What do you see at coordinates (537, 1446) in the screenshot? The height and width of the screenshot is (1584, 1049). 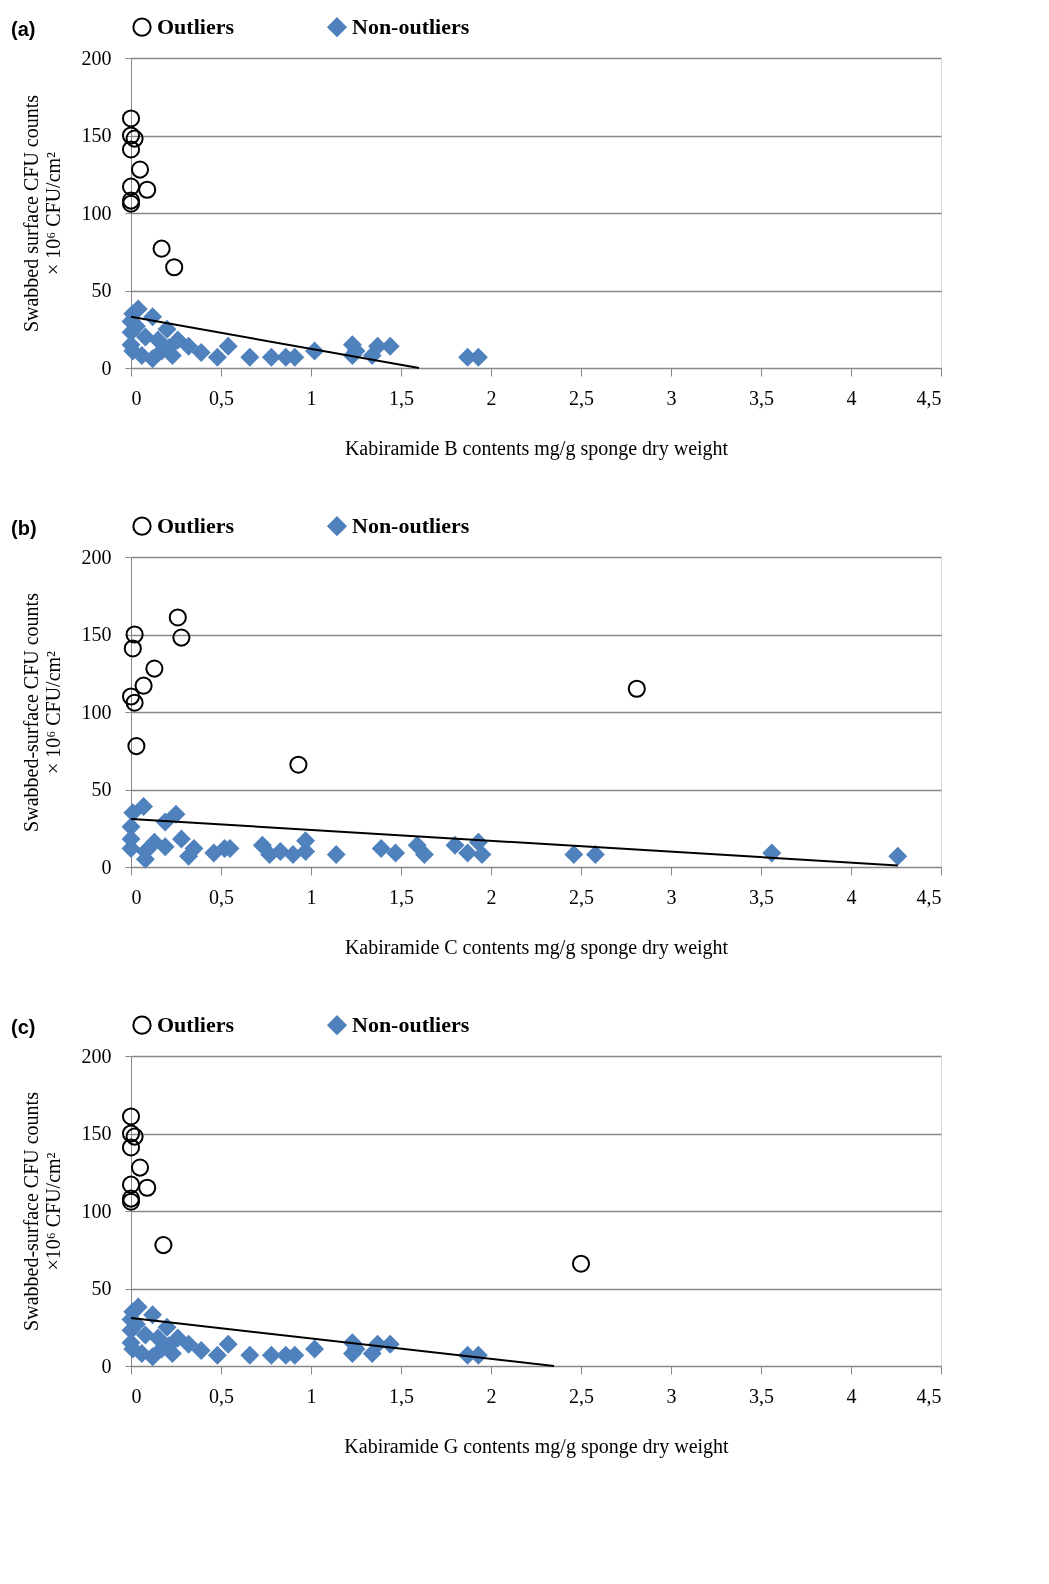 I see `x-axis-title: Kabiramide G contents mg/g sponge dry weight` at bounding box center [537, 1446].